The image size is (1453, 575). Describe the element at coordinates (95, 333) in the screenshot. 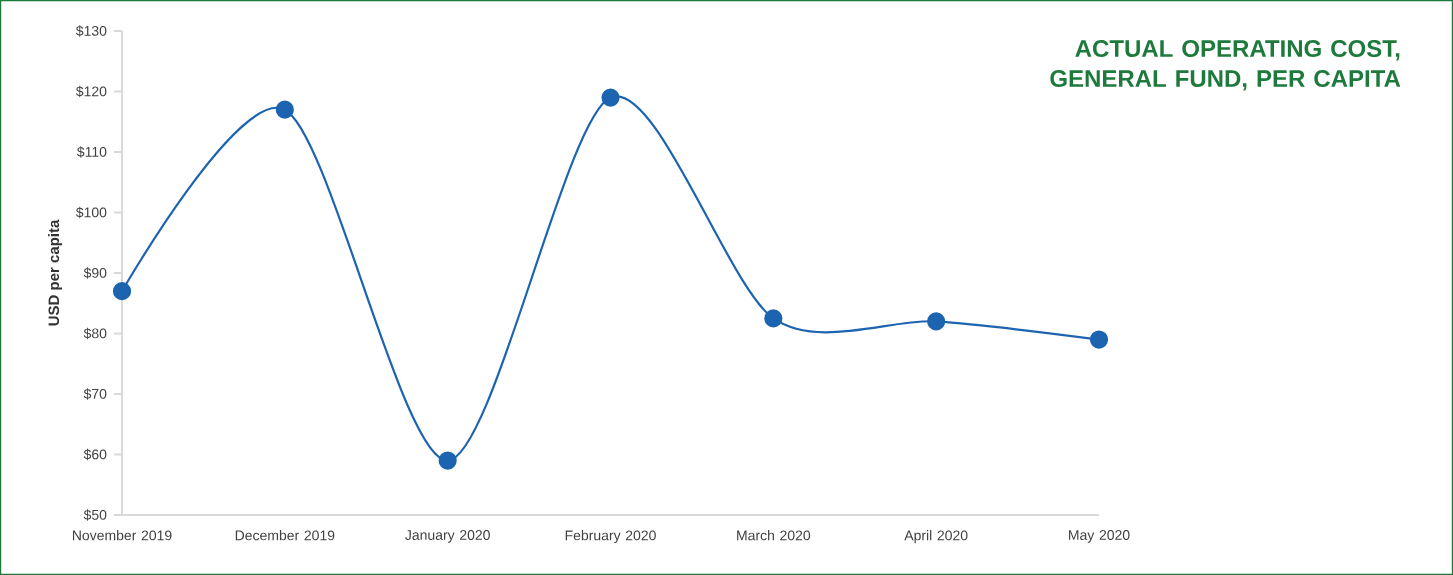

I see `y-tick-label: $80` at that location.